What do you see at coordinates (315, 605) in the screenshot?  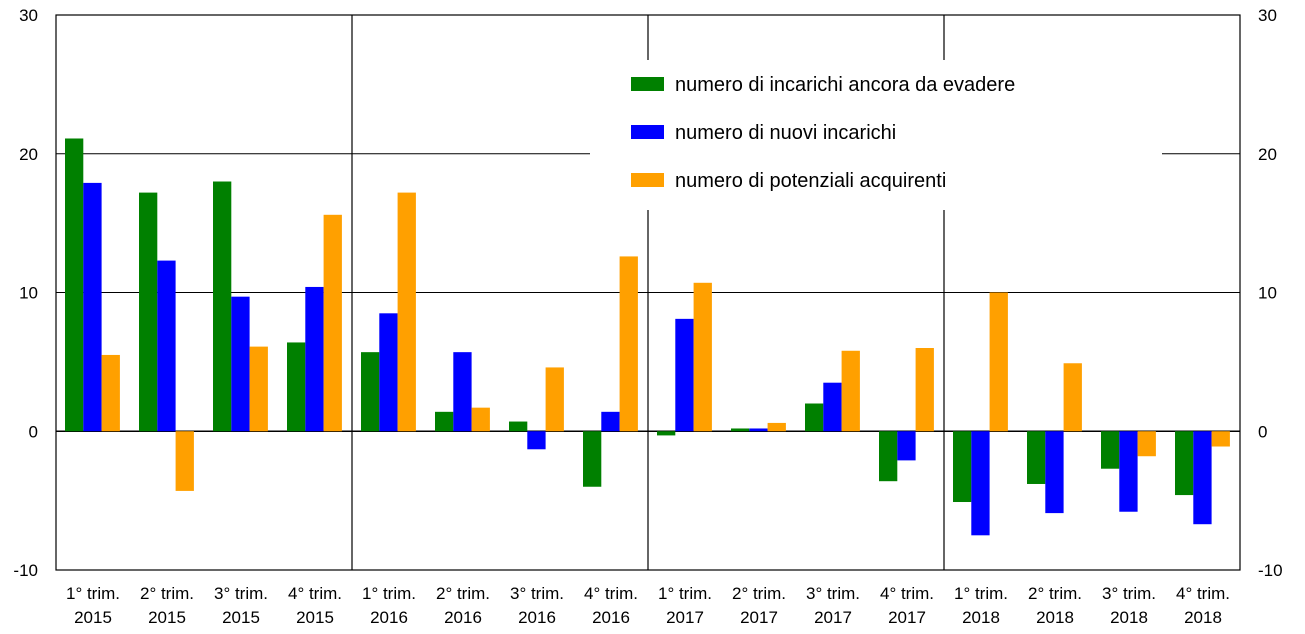 I see `x-tick-label: 4° trim. 2015` at bounding box center [315, 605].